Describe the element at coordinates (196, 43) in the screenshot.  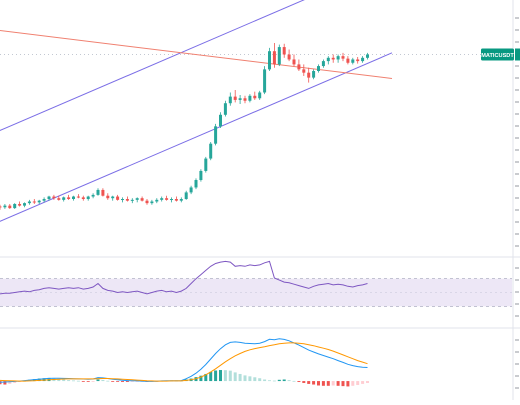
I see `trend-line` at that location.